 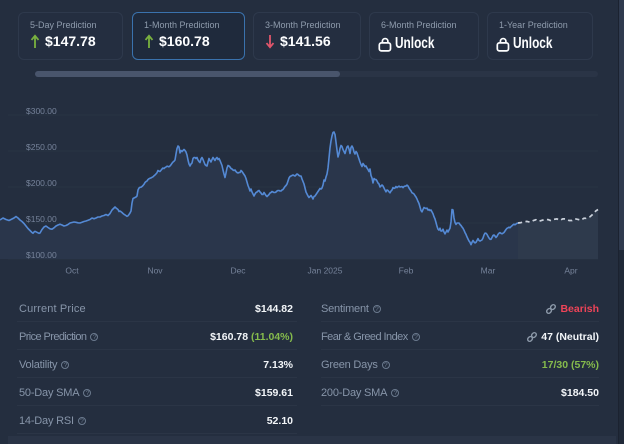 I want to click on svg-text: Nov, so click(x=155, y=271).